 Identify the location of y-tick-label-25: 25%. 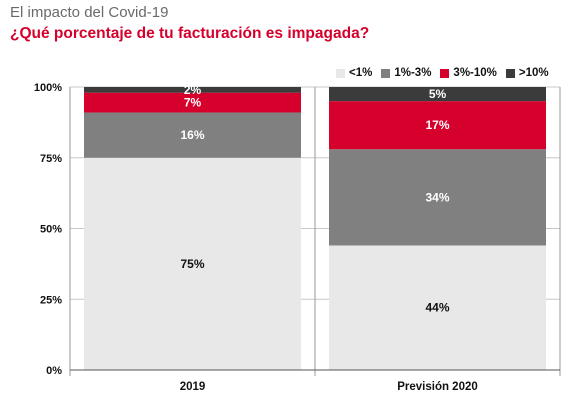
(51, 300).